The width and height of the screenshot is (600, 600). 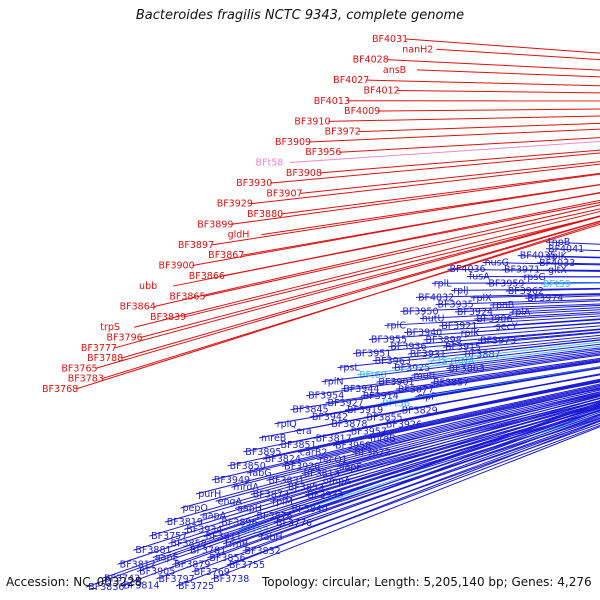 What do you see at coordinates (389, 339) in the screenshot?
I see `gene-label: BF3955` at bounding box center [389, 339].